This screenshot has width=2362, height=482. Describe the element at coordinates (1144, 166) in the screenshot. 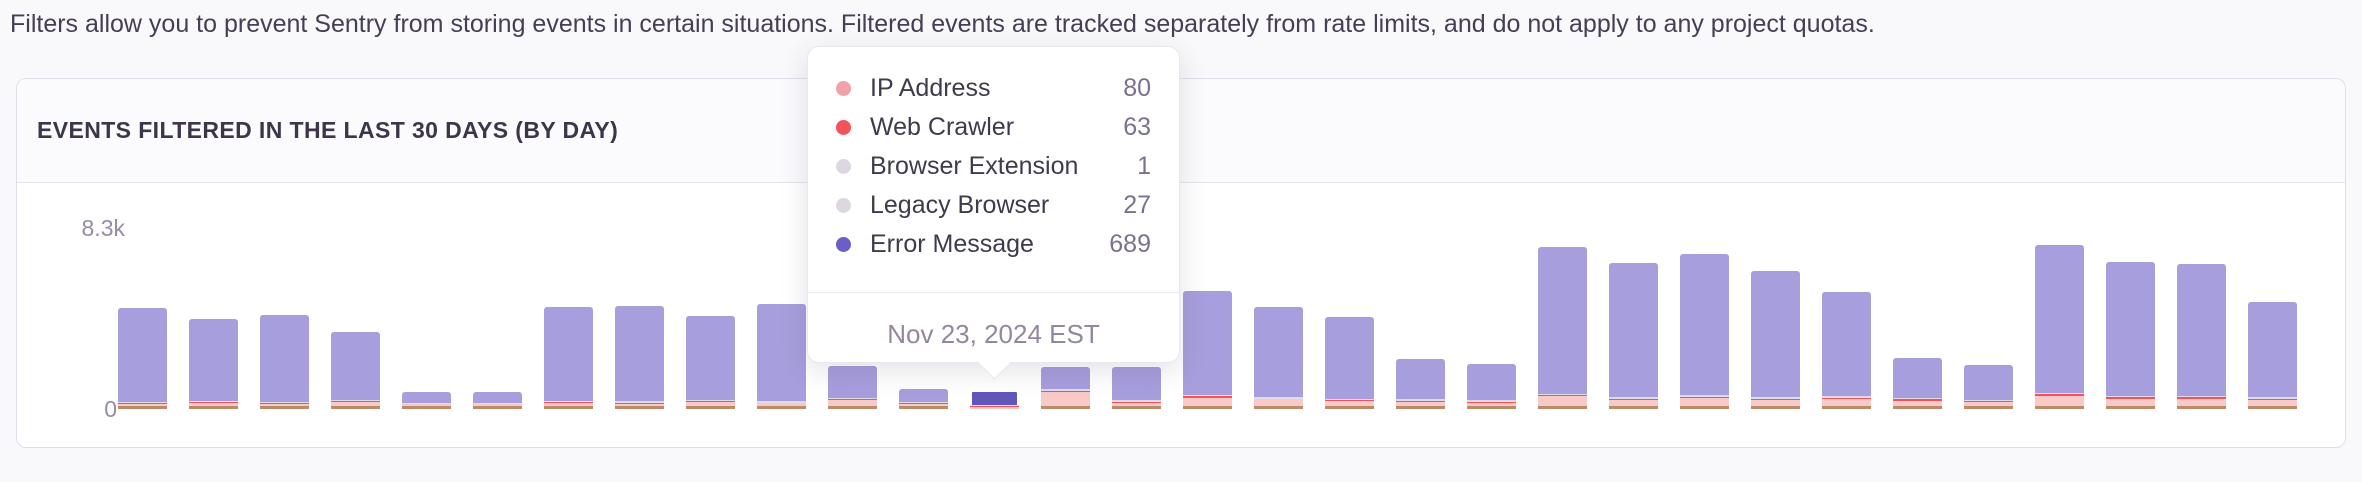

I see `tooltip-series-value: 1` at that location.